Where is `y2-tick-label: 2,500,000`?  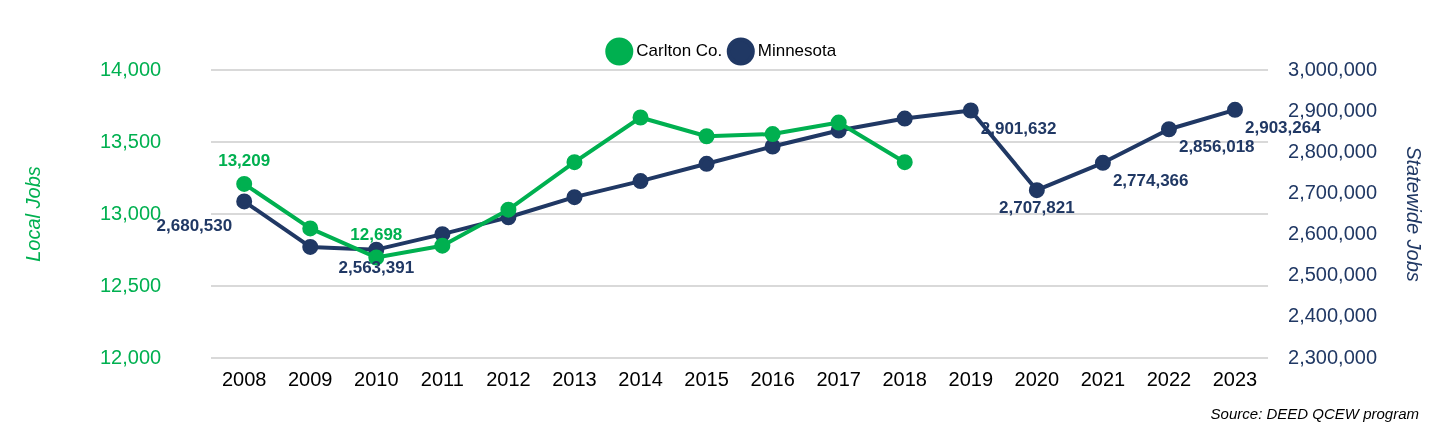 y2-tick-label: 2,500,000 is located at coordinates (1333, 274).